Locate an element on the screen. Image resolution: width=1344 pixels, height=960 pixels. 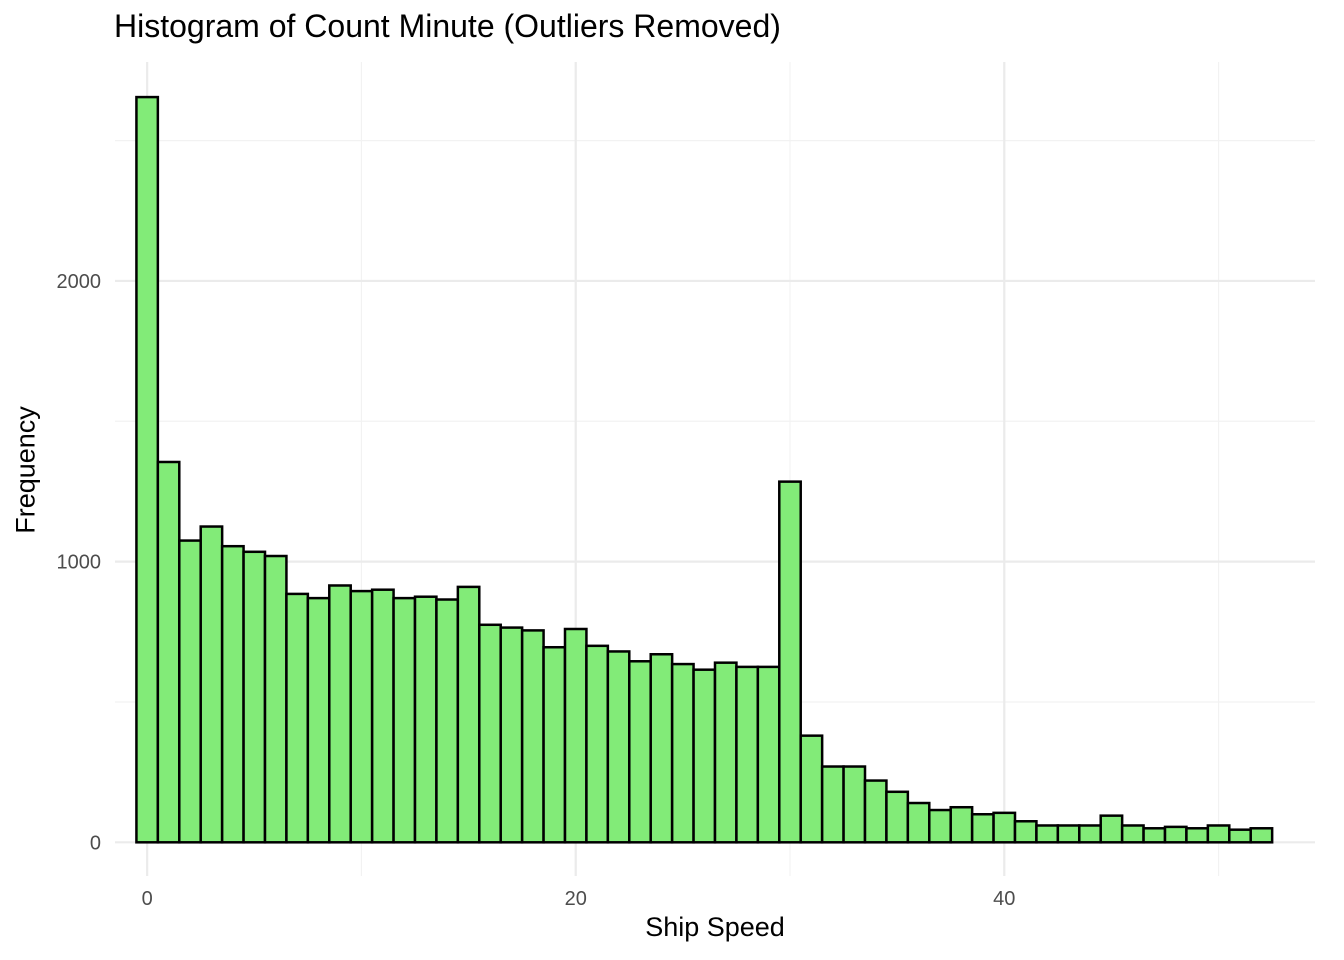
y-axis-title: Frequency is located at coordinates (25, 470).